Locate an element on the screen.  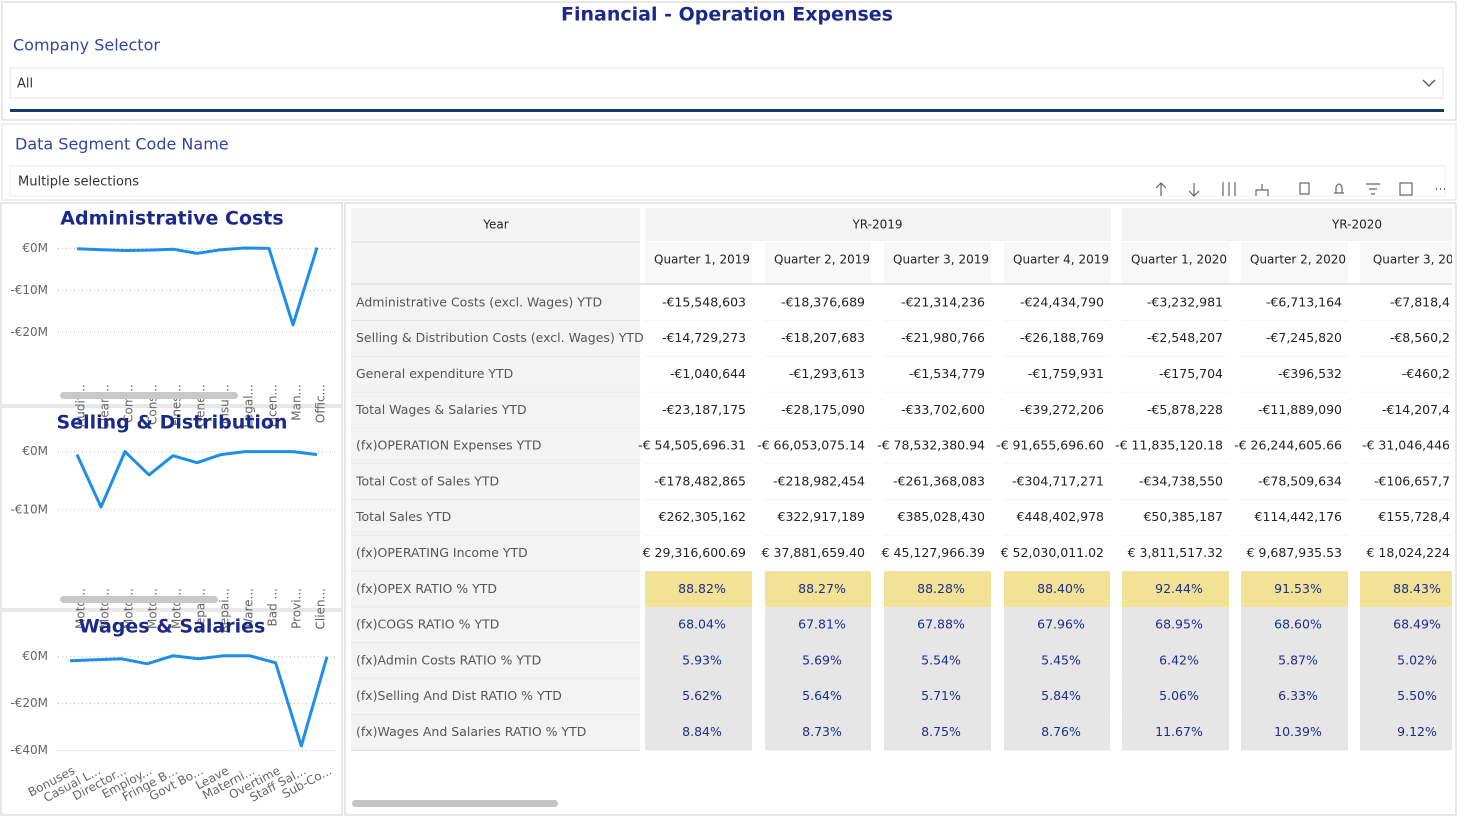
cell-text: -€1,534,779 is located at coordinates (947, 373).